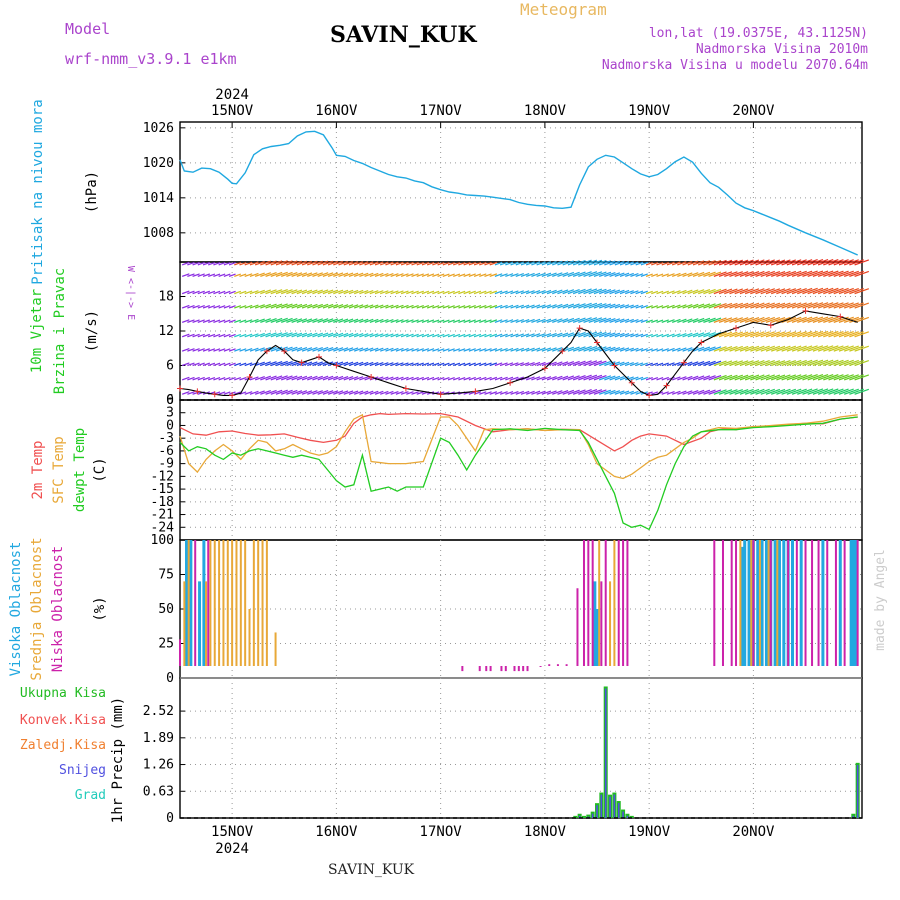 This screenshot has width=900, height=900. What do you see at coordinates (521, 470) in the screenshot?
I see `panel-frame-temperature` at bounding box center [521, 470].